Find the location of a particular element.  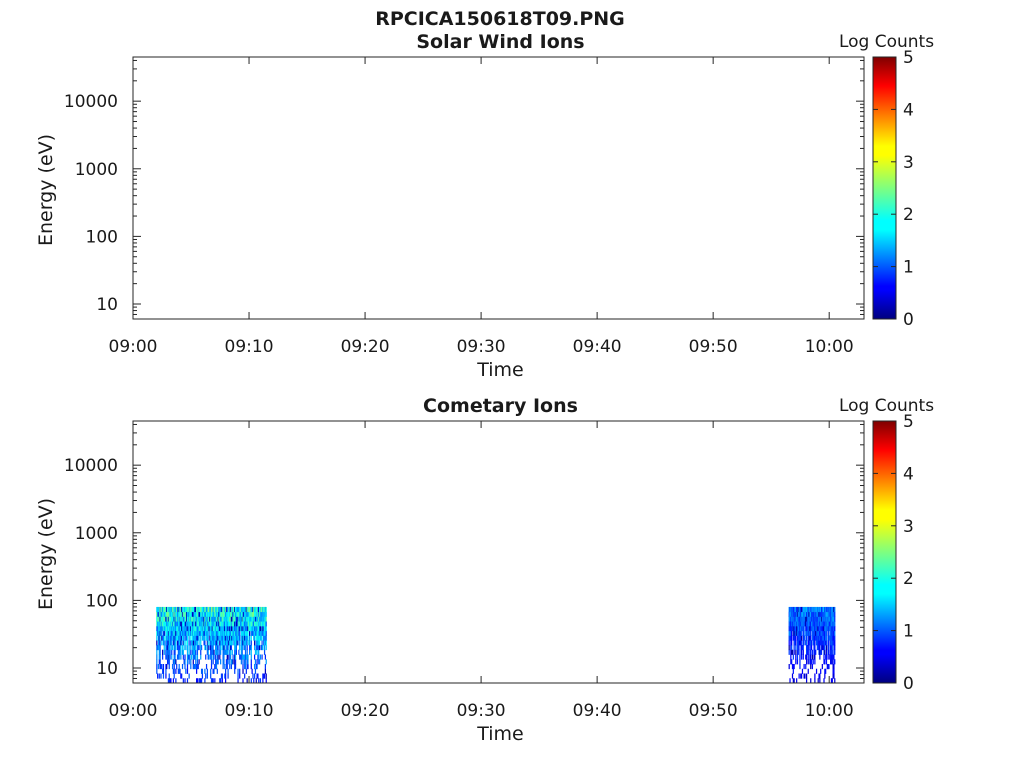

x-tick-label: 09:40 is located at coordinates (597, 347).